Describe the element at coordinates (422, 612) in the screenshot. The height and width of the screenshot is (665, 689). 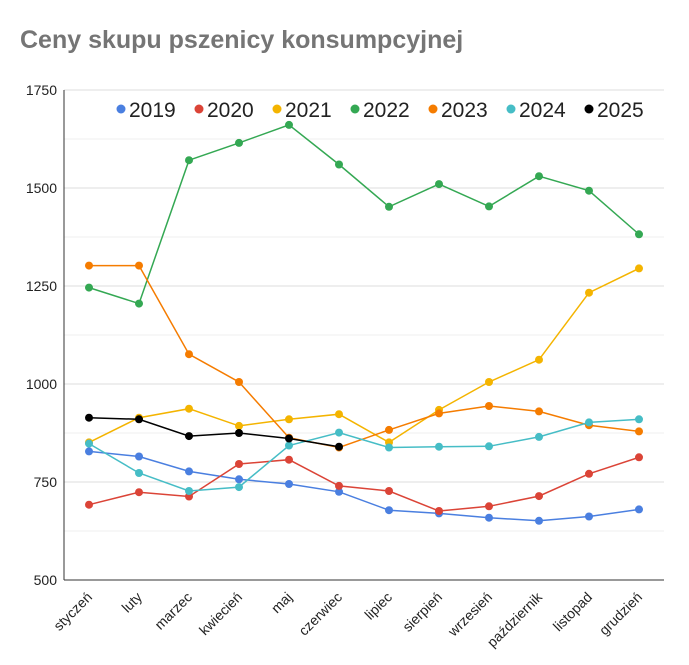
I see `x-tick-label: sierpień` at that location.